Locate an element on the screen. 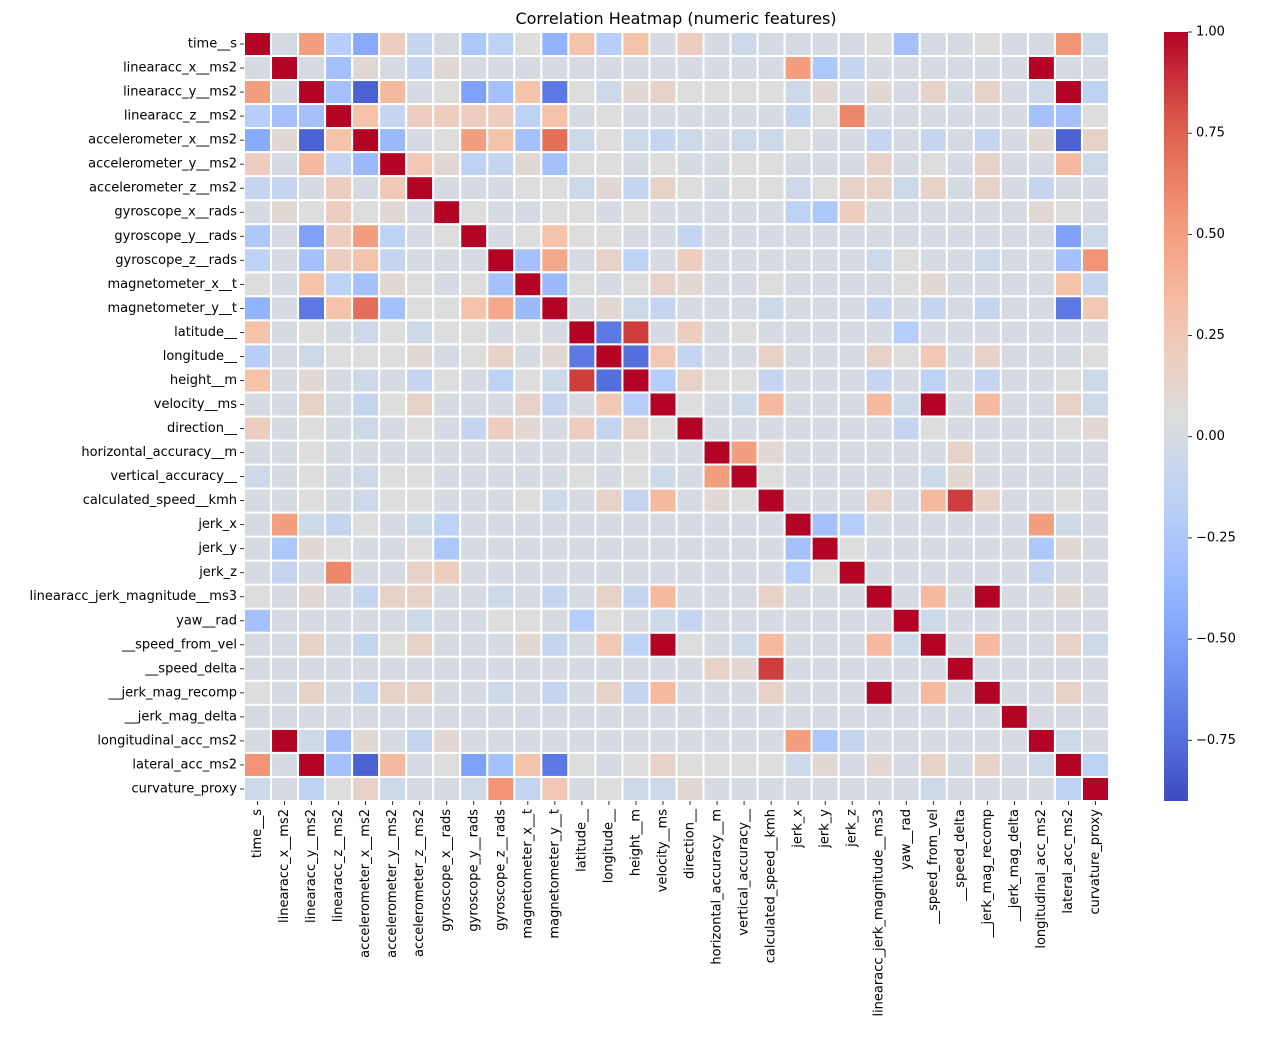 Image resolution: width=1264 pixels, height=1048 pixels. colorbar-tick-label: 0.25 is located at coordinates (1210, 335).